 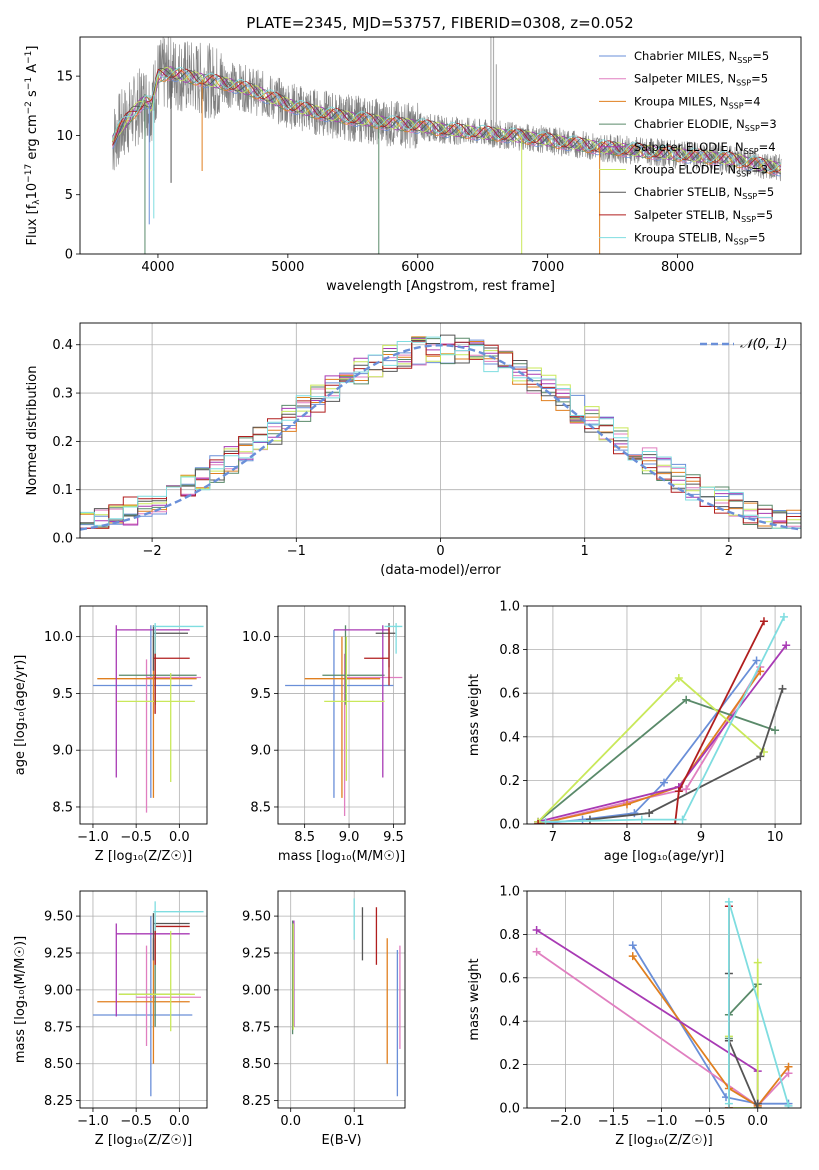 I want to click on x-tick-label: −2, so click(x=152, y=551).